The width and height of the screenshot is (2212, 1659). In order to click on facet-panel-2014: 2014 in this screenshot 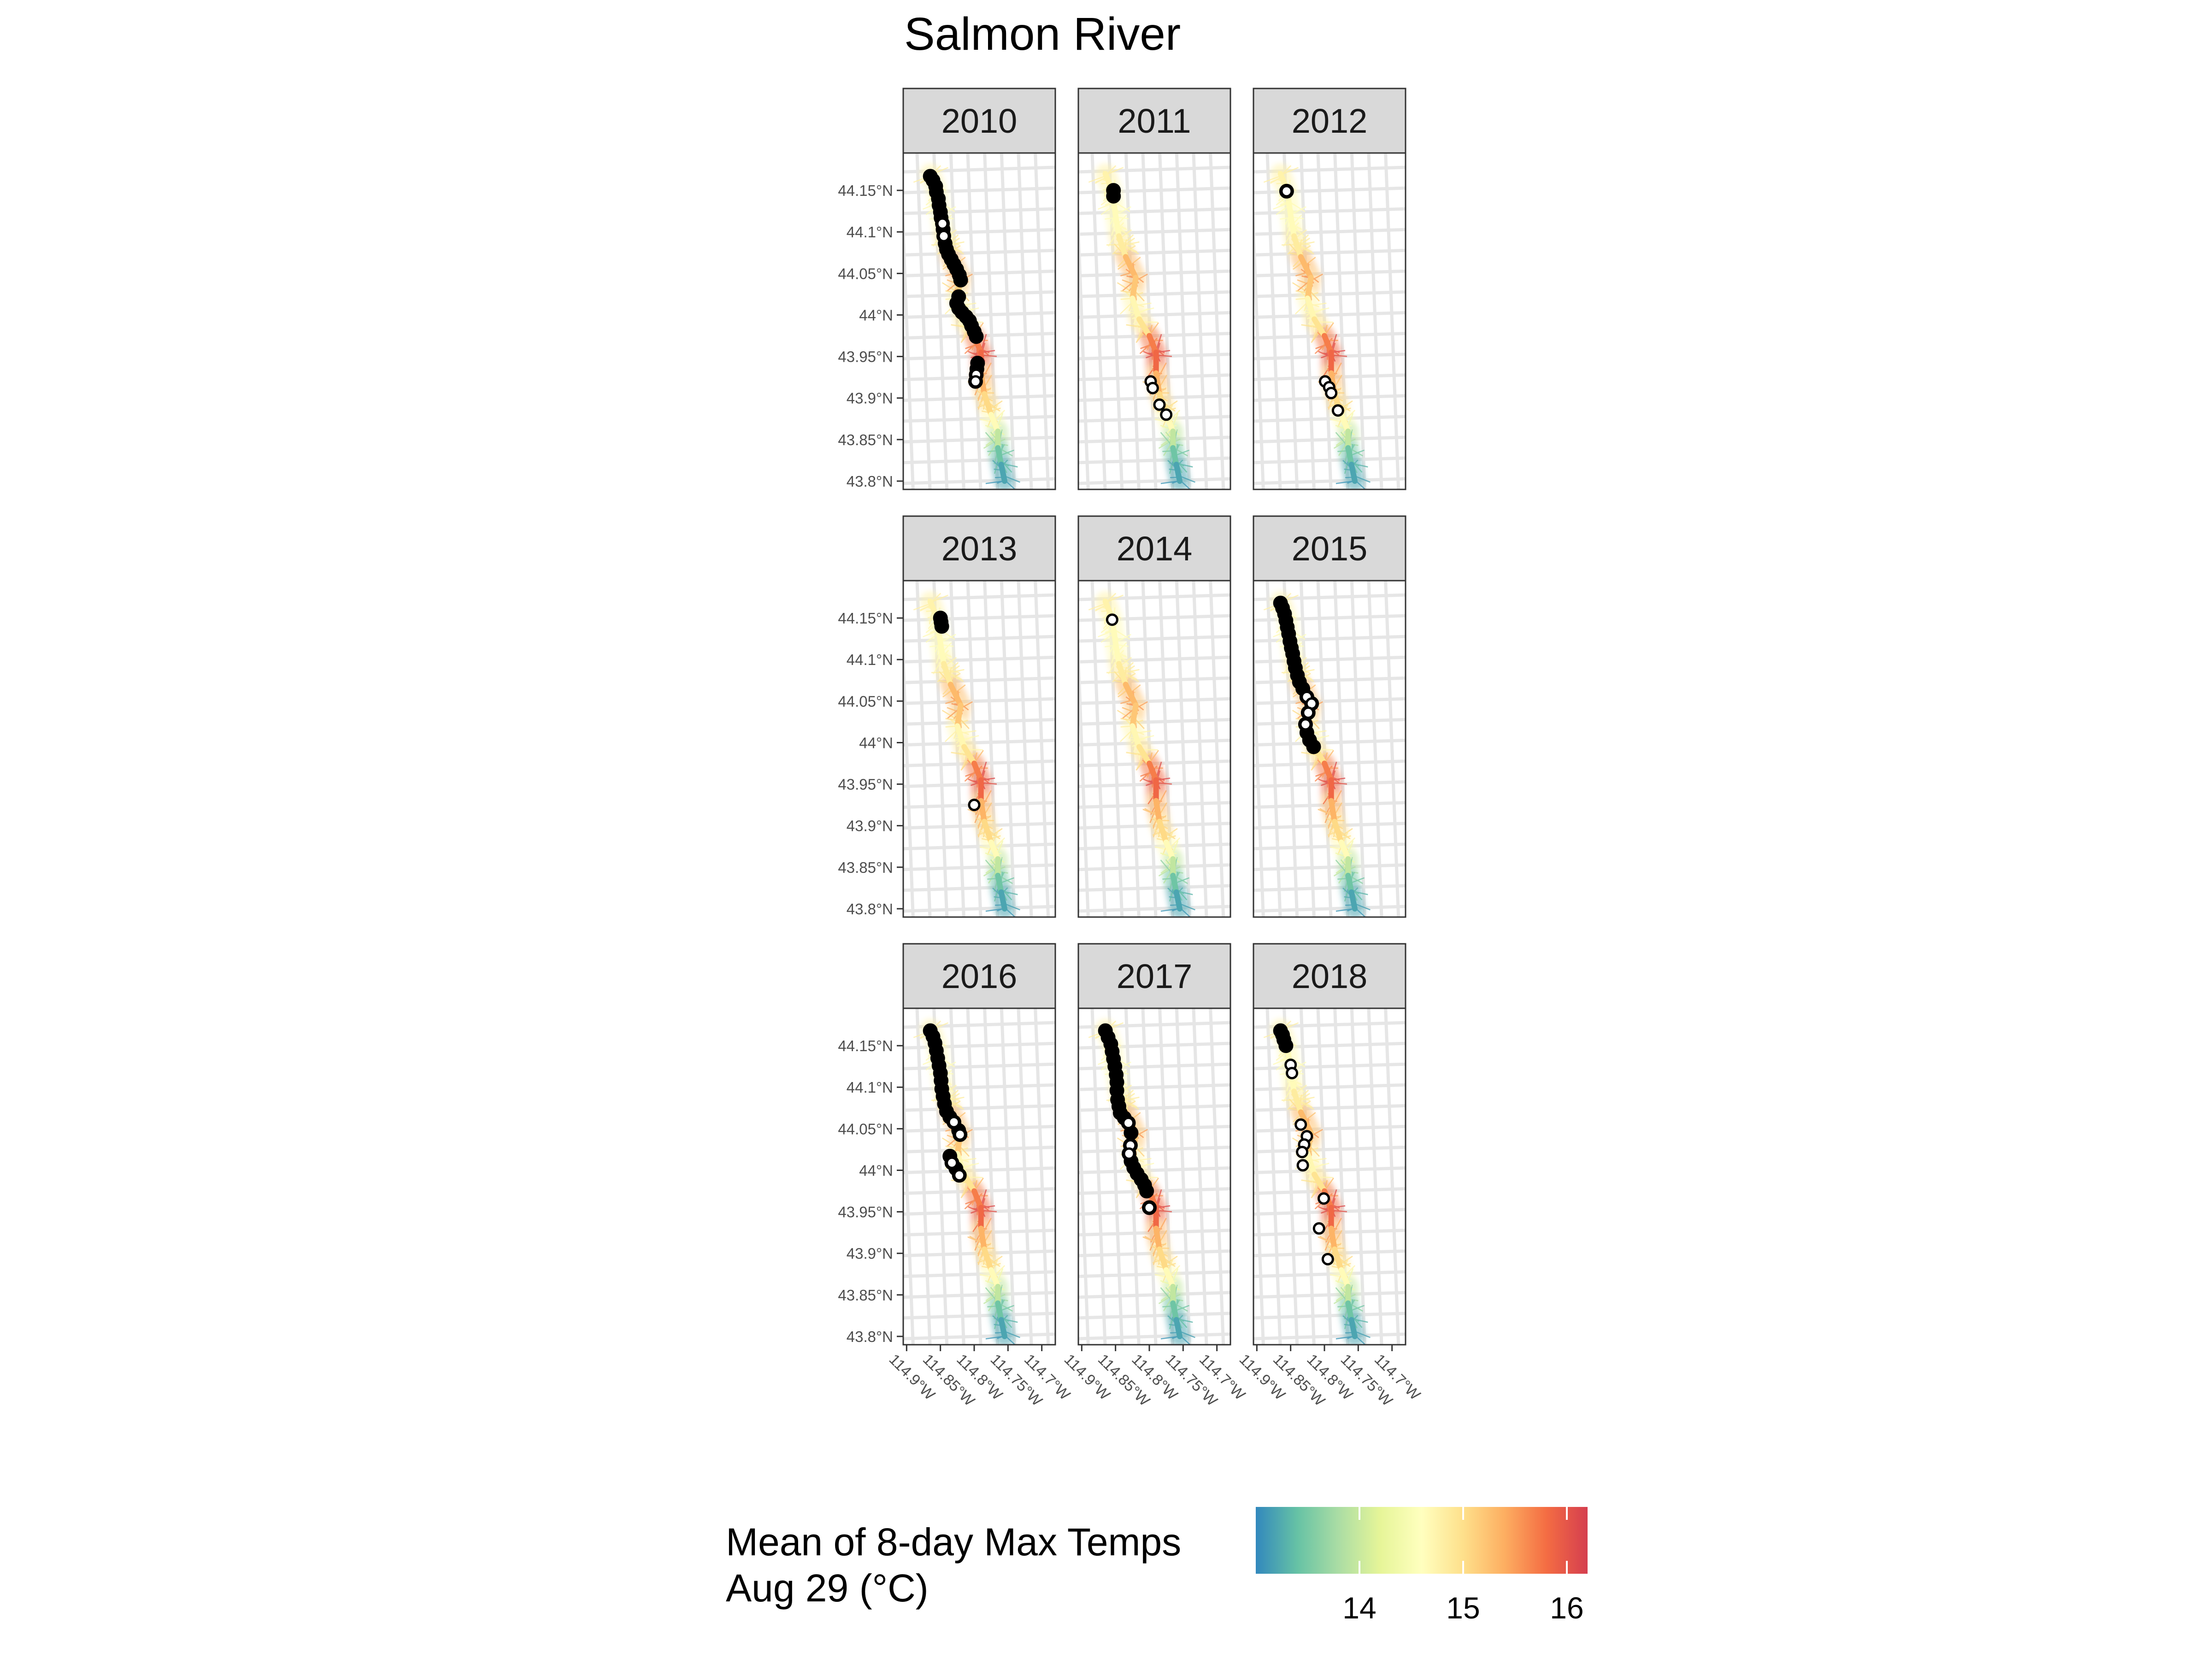, I will do `click(1154, 716)`.